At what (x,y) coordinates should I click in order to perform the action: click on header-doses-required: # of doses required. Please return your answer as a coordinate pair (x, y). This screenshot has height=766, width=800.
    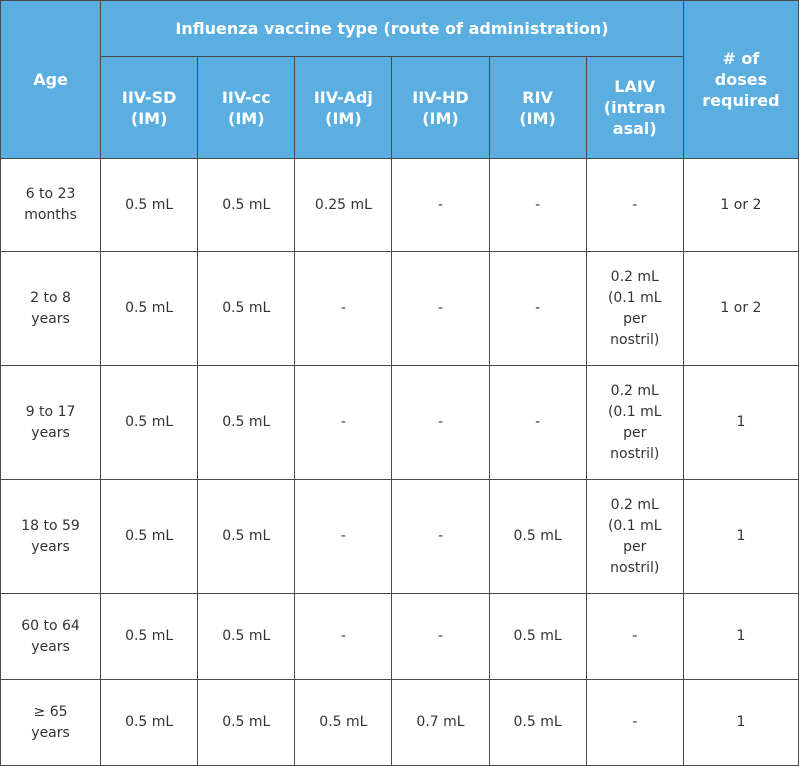
    Looking at the image, I should click on (741, 79).